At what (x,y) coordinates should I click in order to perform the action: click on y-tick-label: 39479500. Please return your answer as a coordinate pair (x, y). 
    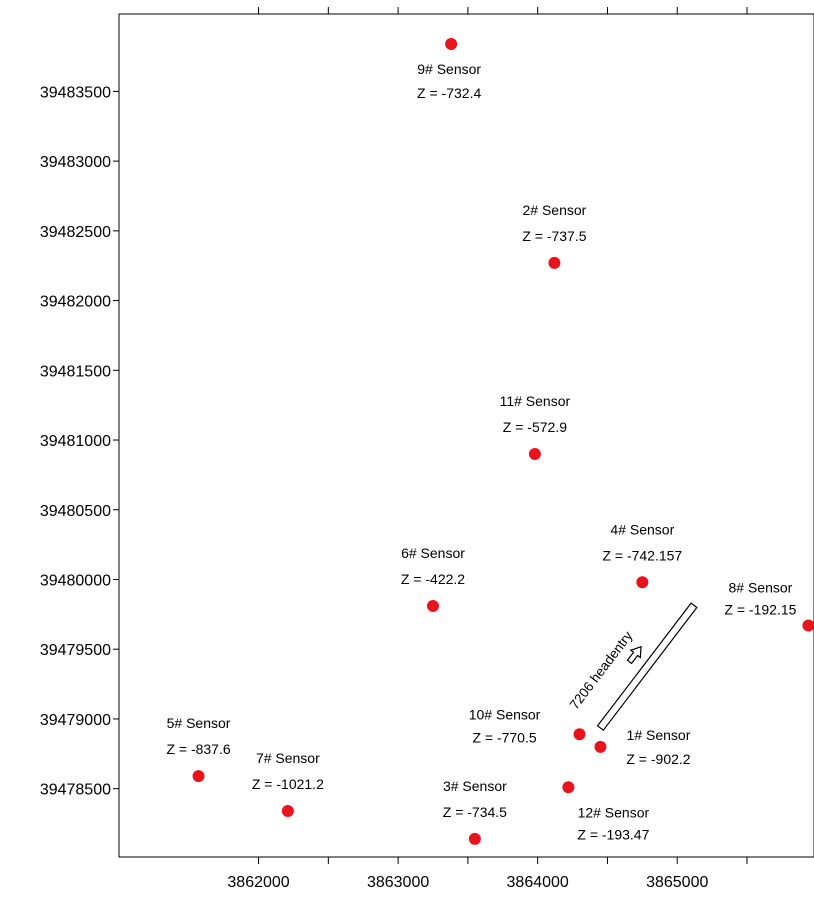
    Looking at the image, I should click on (75, 650).